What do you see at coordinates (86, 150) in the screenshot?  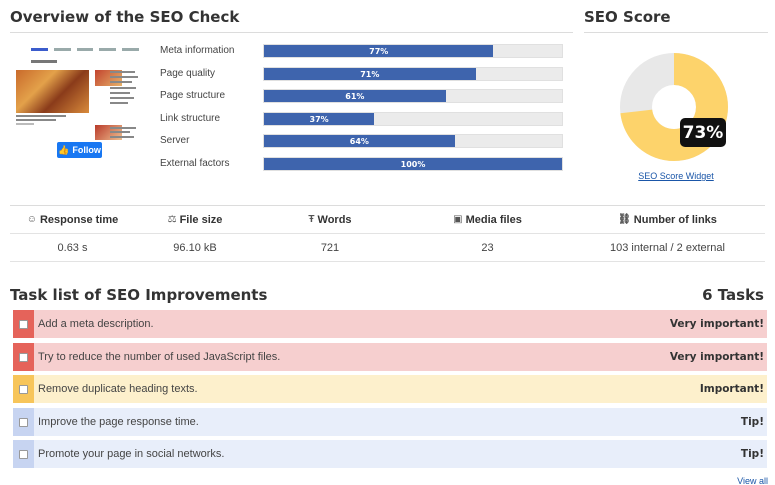 I see `facebook-follow-label: Follow` at bounding box center [86, 150].